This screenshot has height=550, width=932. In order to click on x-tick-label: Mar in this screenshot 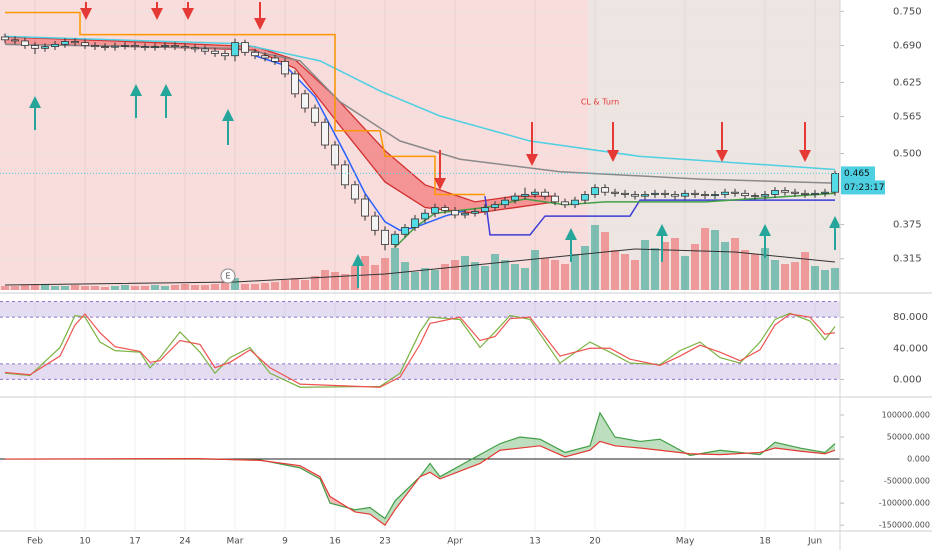, I will do `click(235, 542)`.